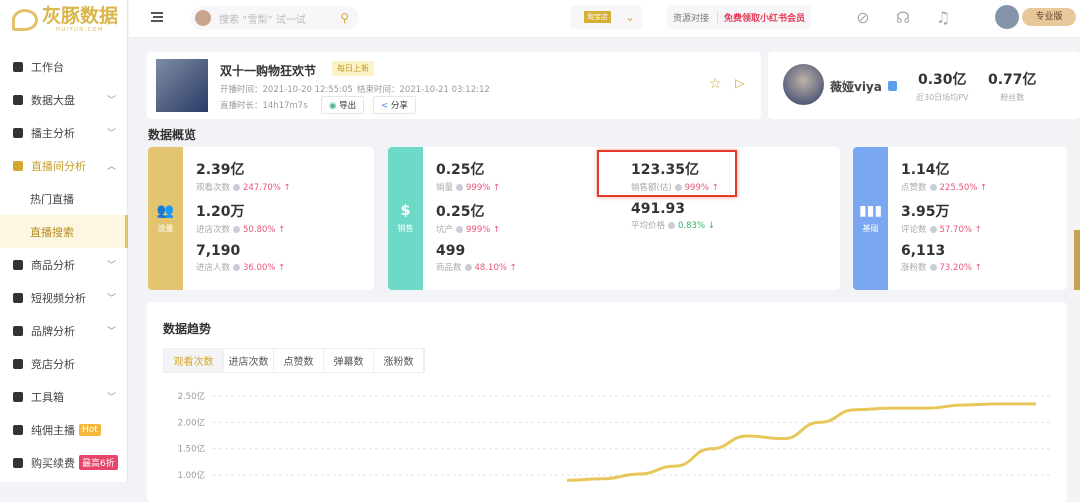 This screenshot has height=502, width=1080. I want to click on resource-link: 资源对接, so click(691, 18).